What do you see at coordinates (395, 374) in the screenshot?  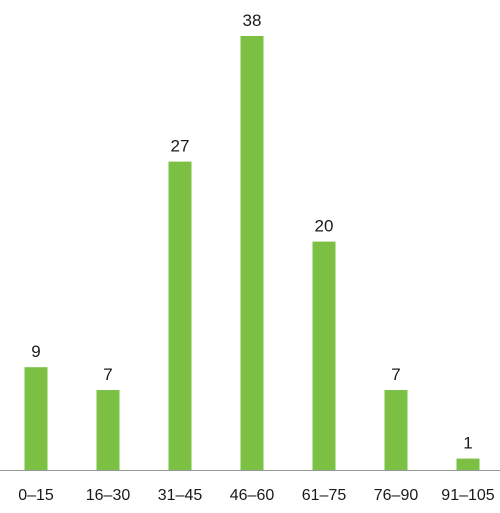 I see `data-label-5: 7` at bounding box center [395, 374].